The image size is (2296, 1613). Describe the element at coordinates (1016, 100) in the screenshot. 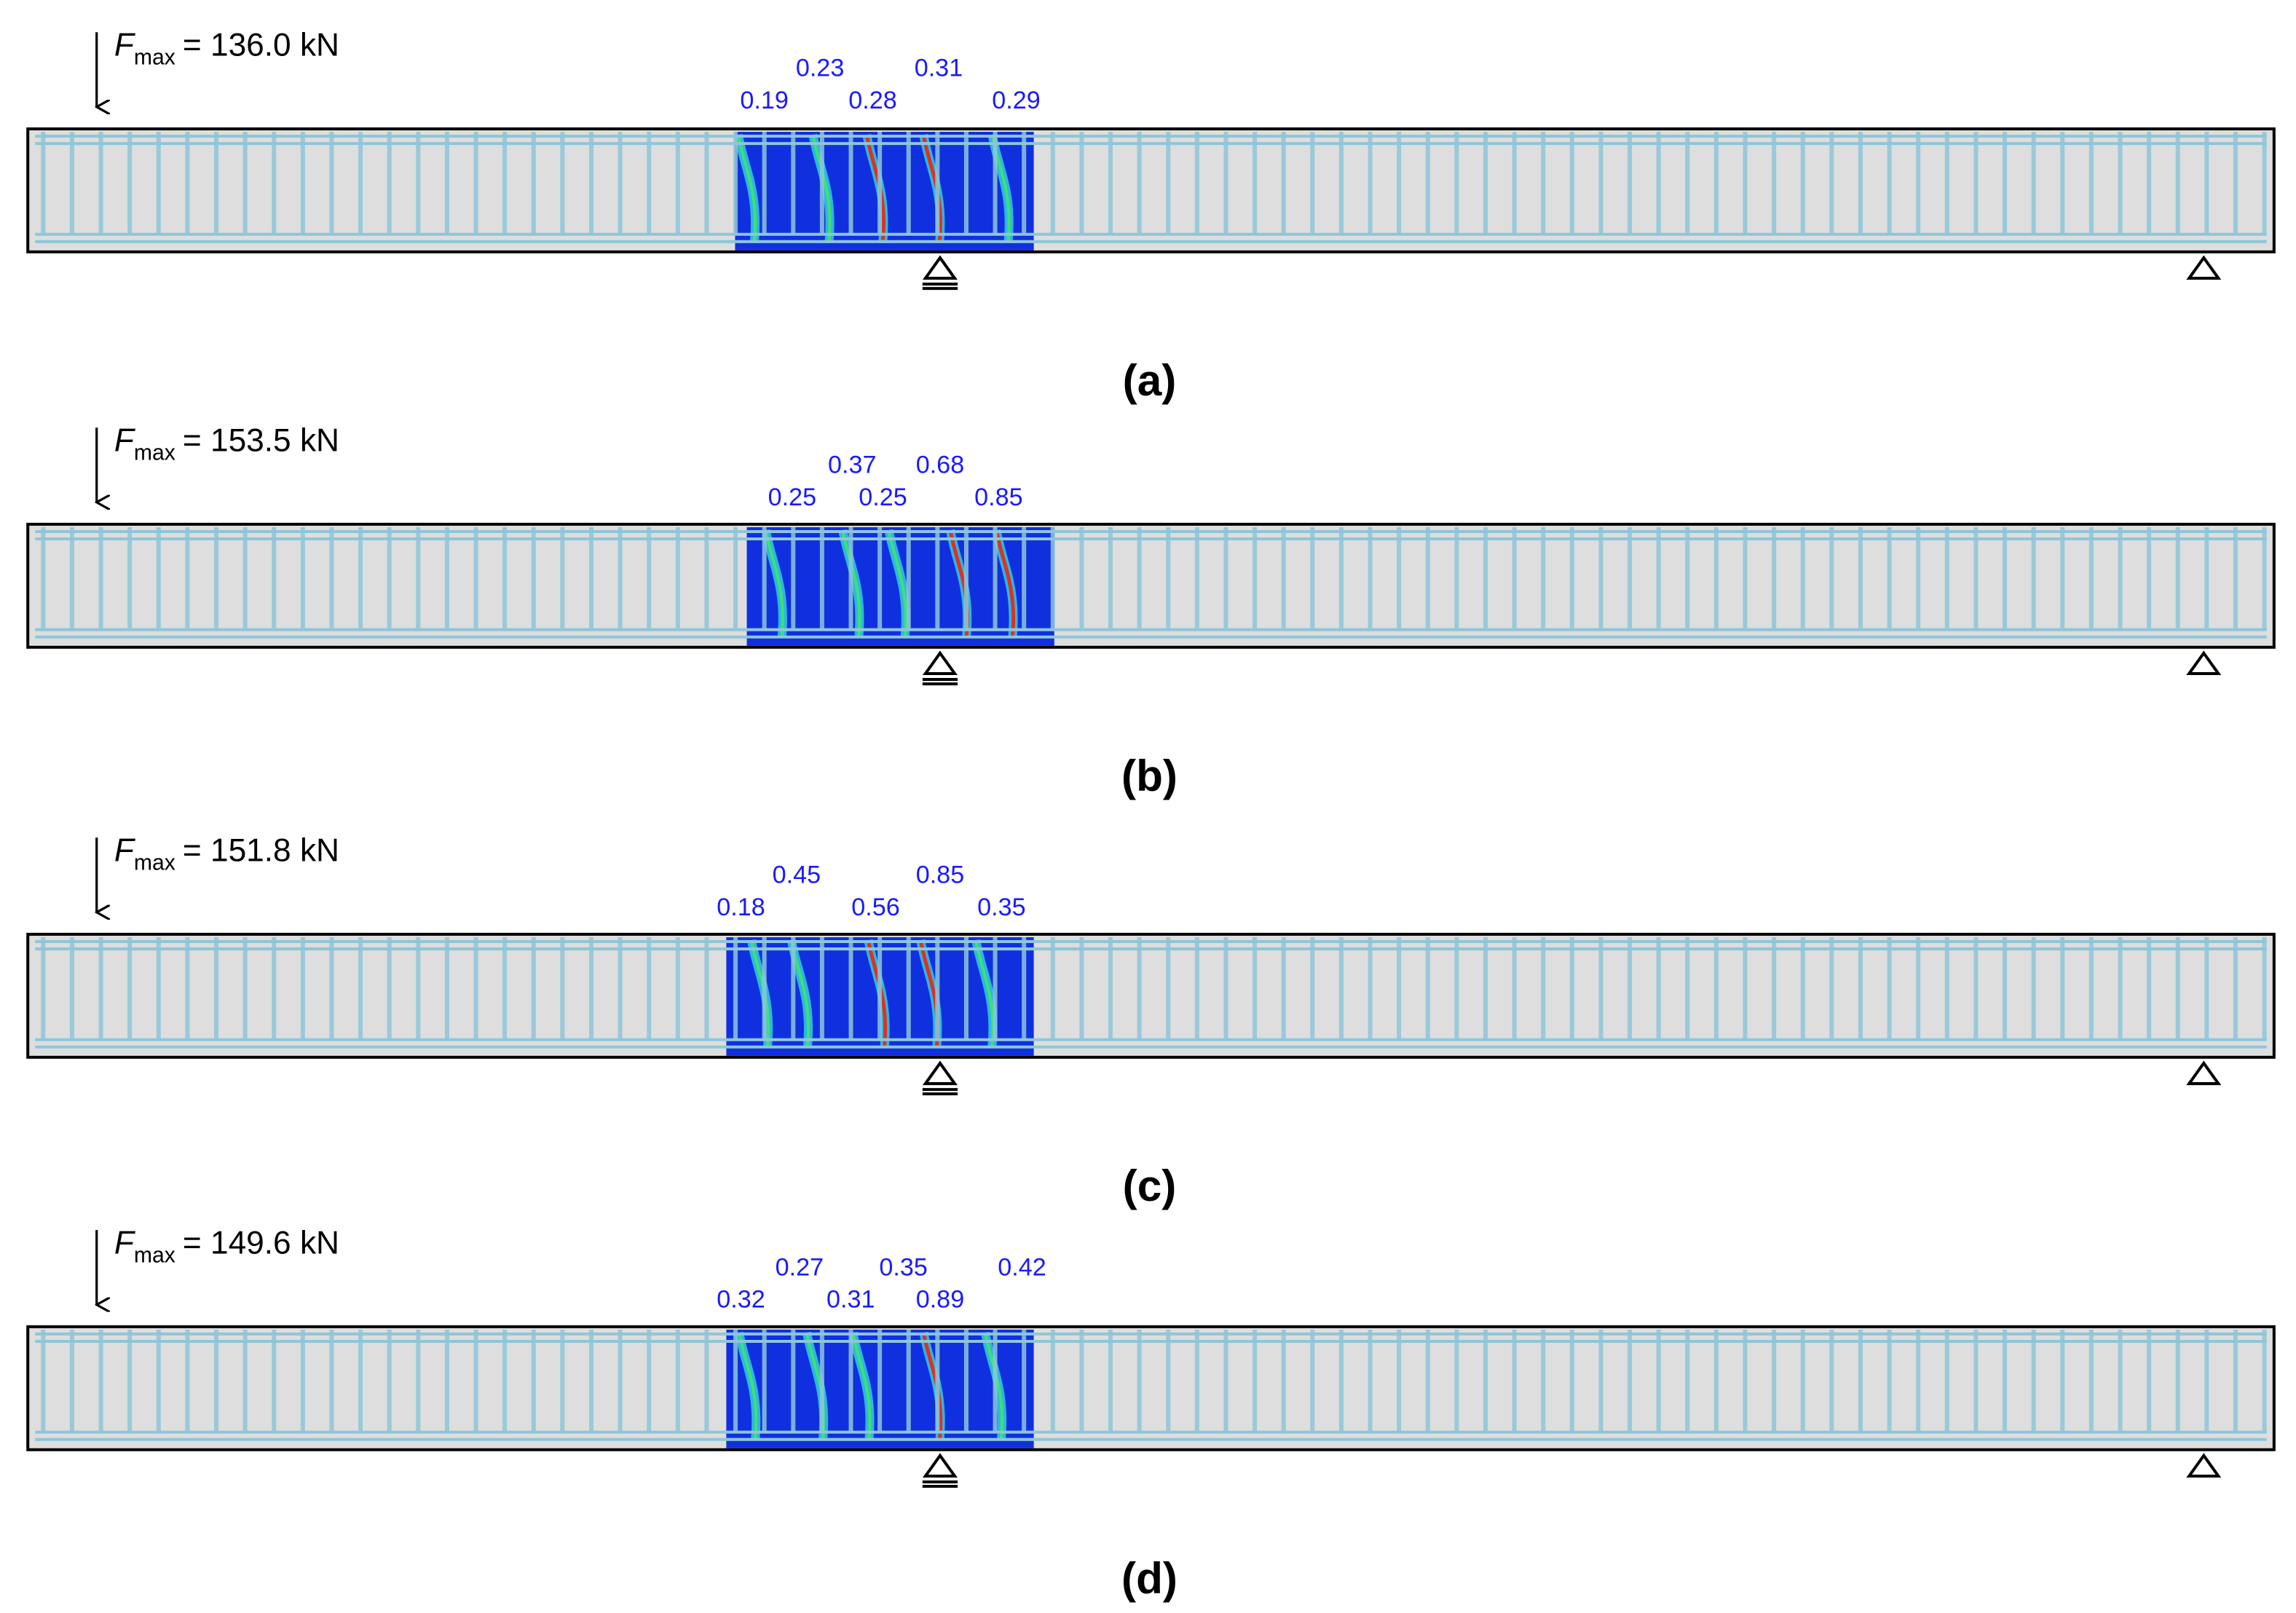

I see `crack-width: 0.29` at that location.